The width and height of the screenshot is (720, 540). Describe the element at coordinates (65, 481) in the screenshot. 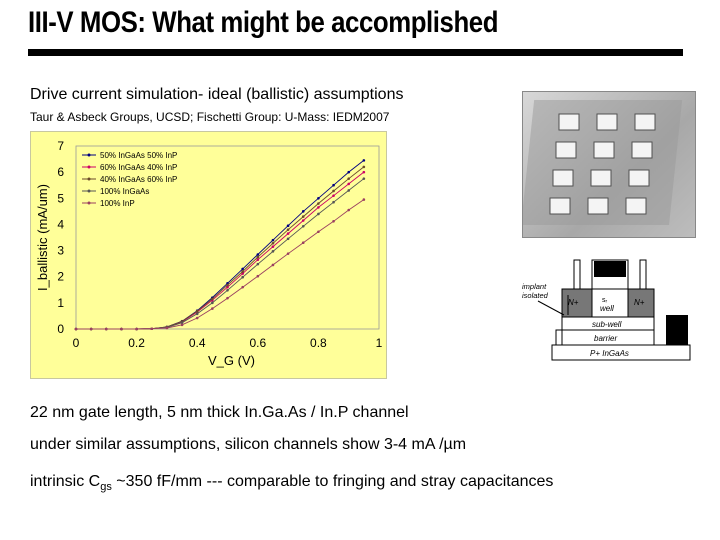

I see `b3-pre: intrinsic C` at that location.